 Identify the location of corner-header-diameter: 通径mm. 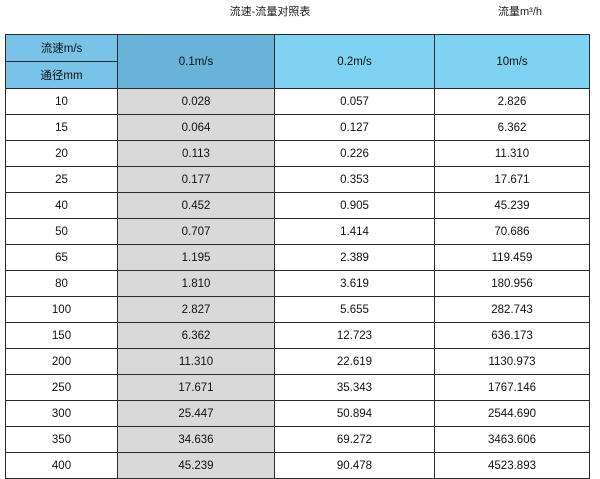
(61, 75).